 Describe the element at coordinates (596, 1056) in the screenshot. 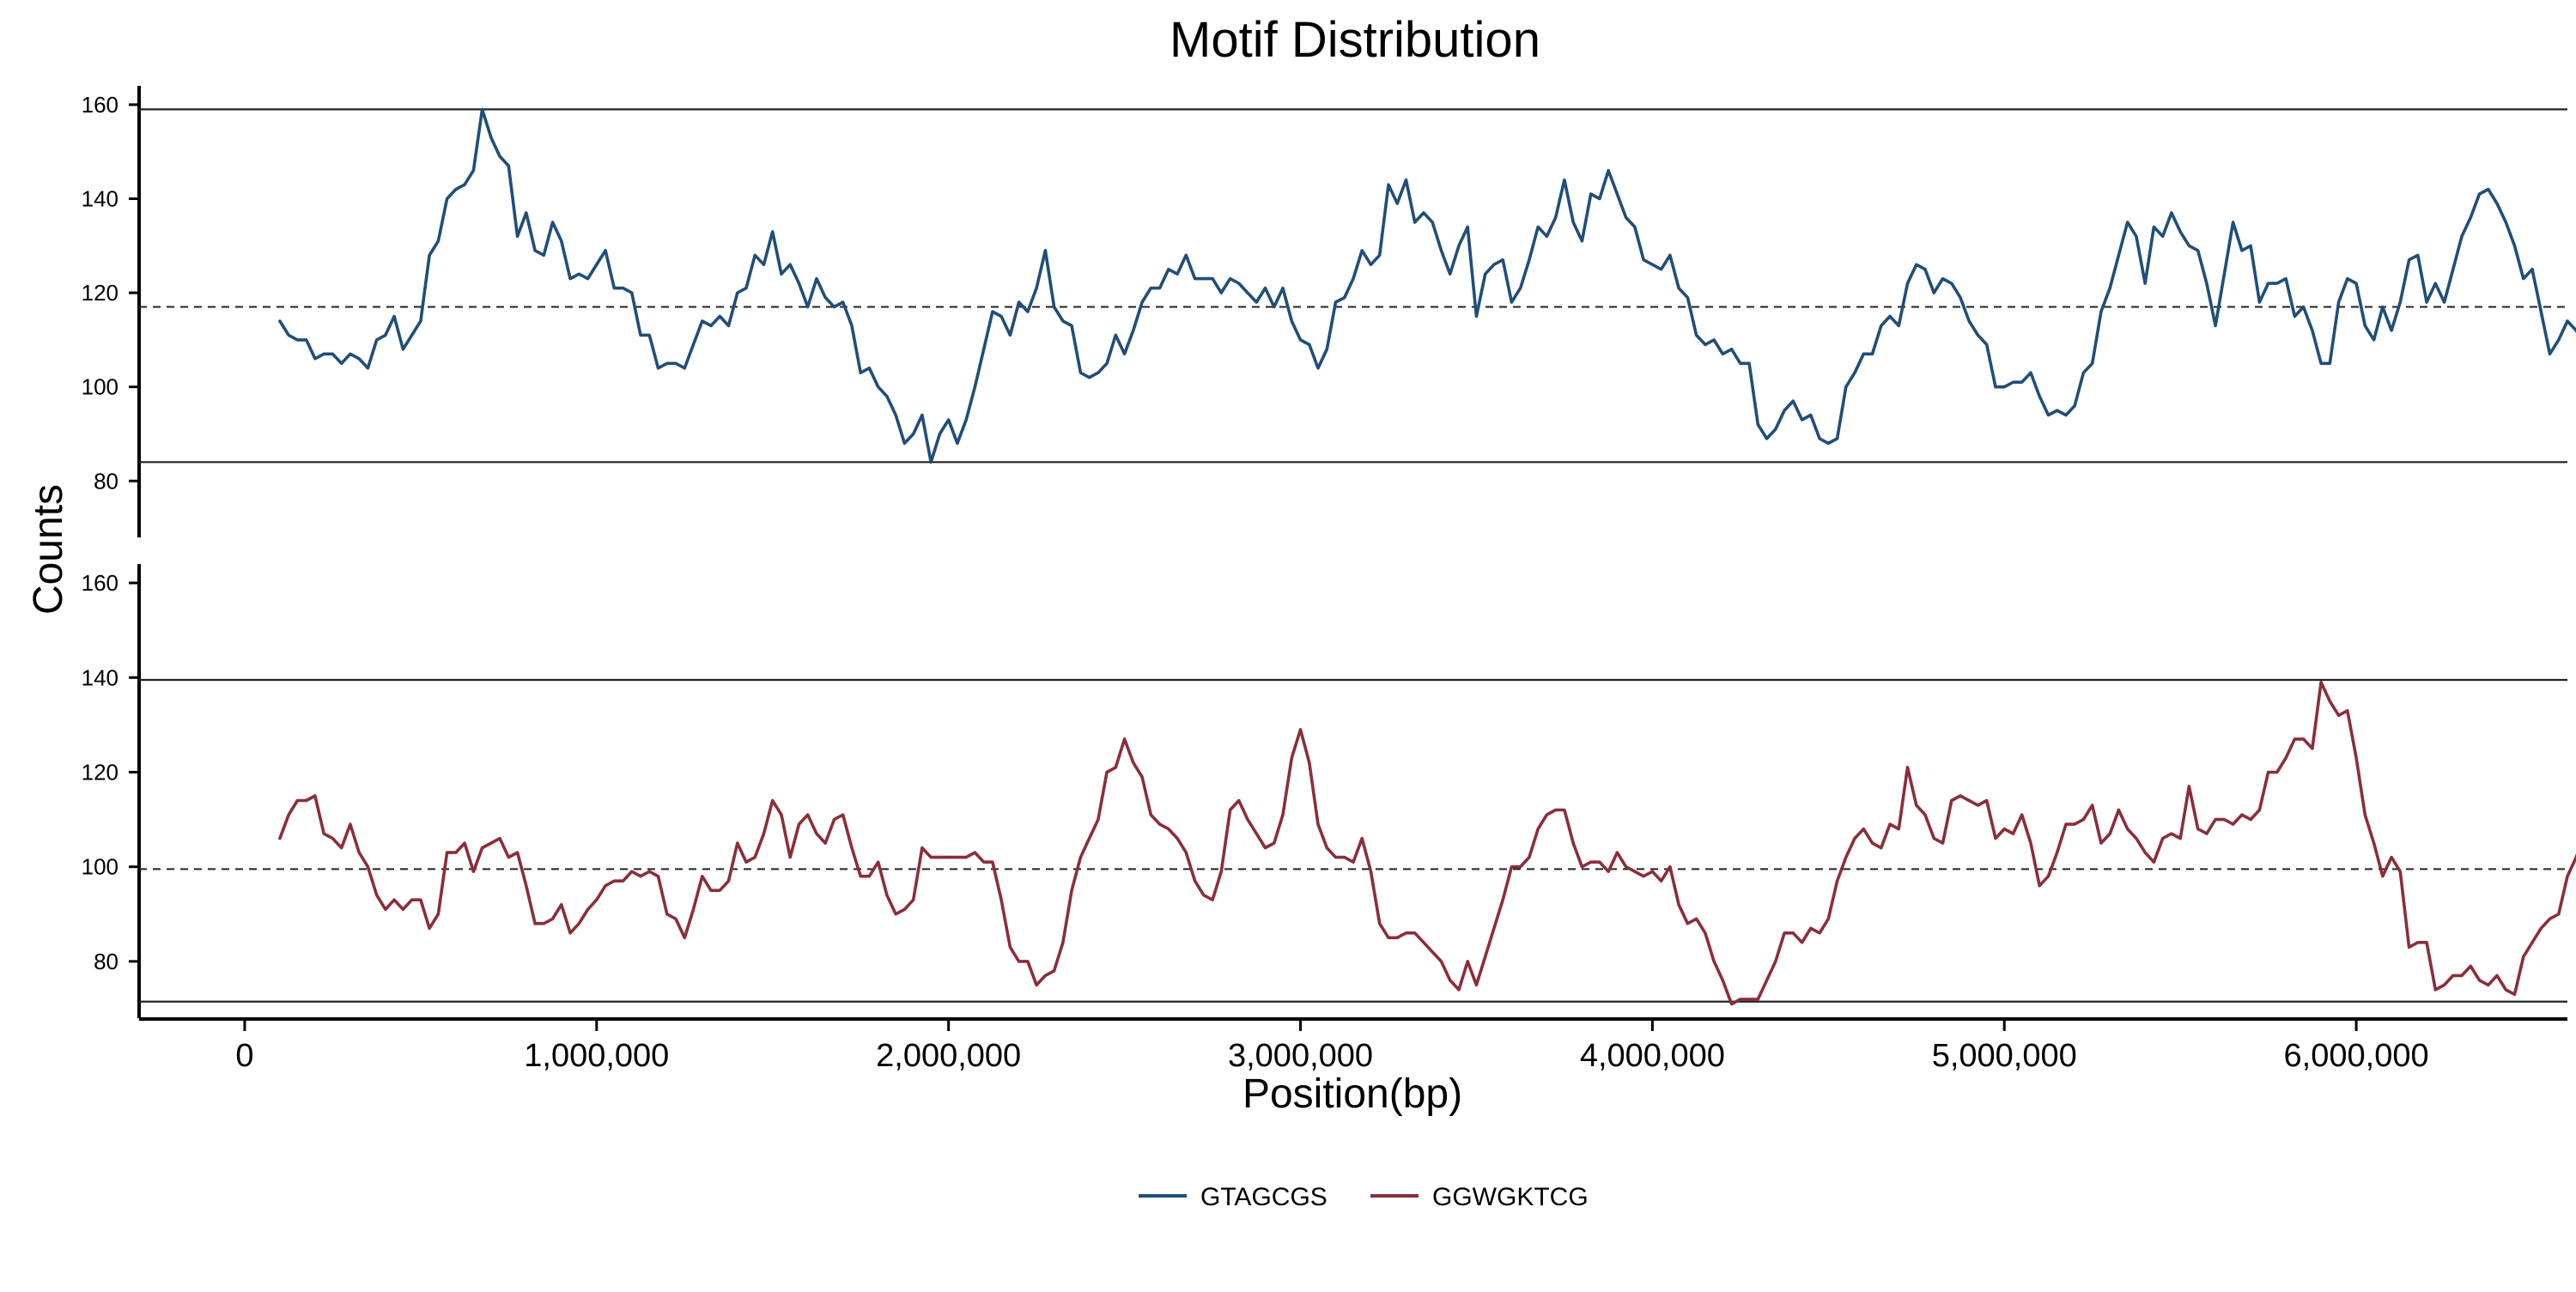

I see `x-tick-label: 1,000,000` at that location.